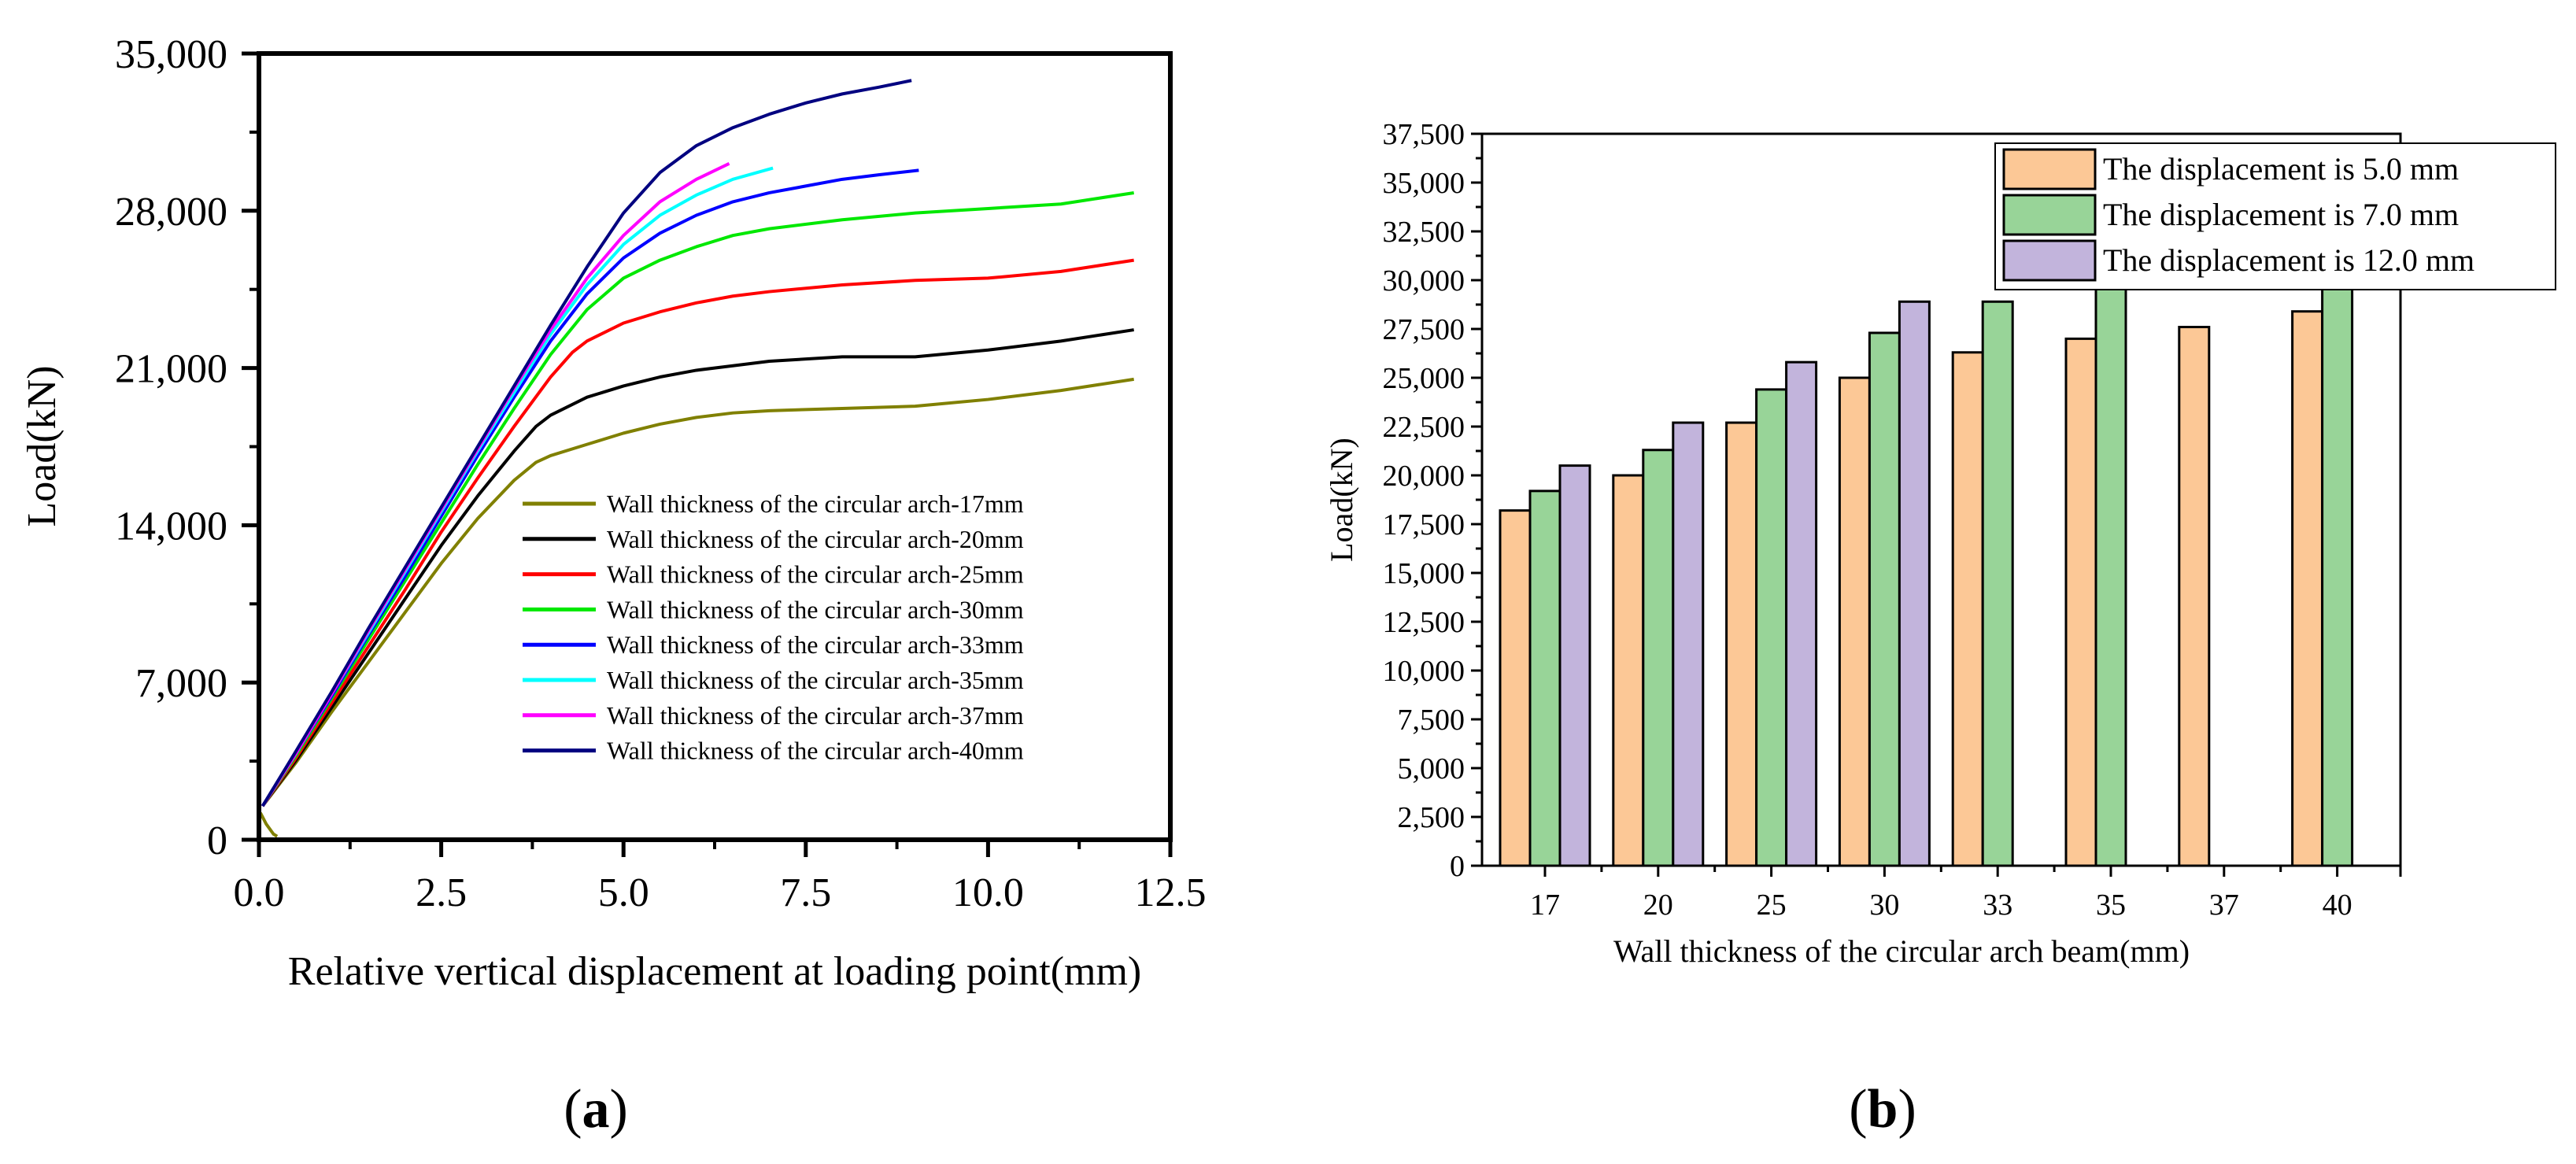 The image size is (2576, 1164). What do you see at coordinates (1424, 573) in the screenshot?
I see `y-tick-label-b: 15,000` at bounding box center [1424, 573].